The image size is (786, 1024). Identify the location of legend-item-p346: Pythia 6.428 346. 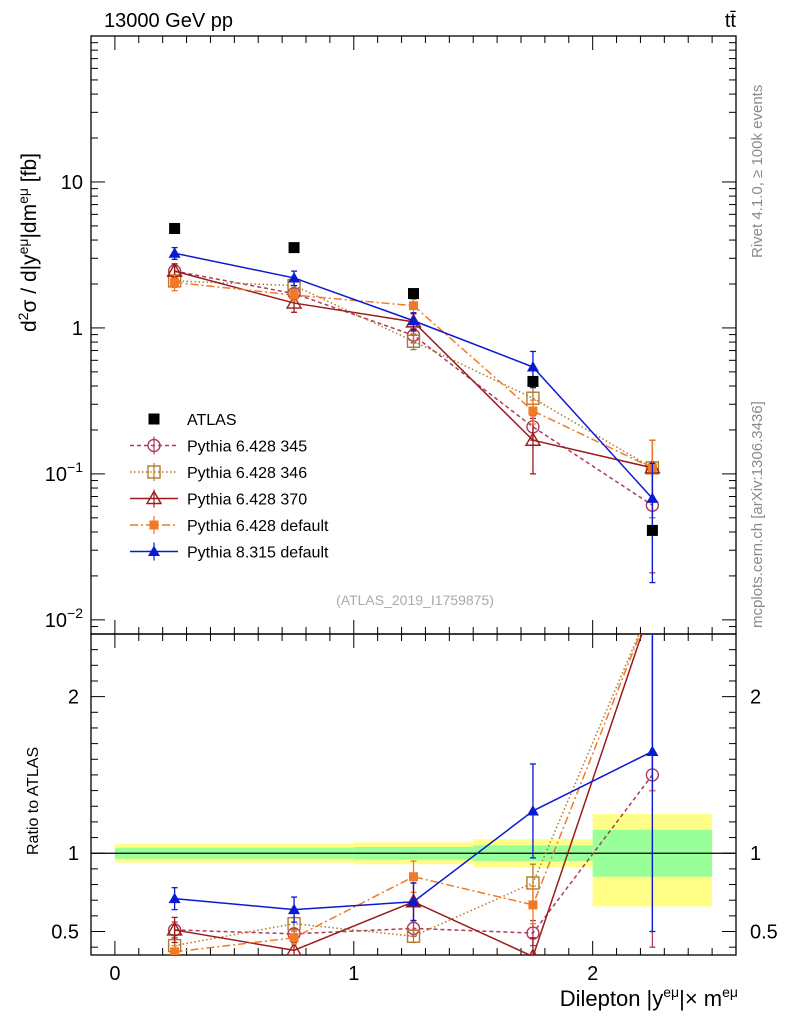
(218, 472).